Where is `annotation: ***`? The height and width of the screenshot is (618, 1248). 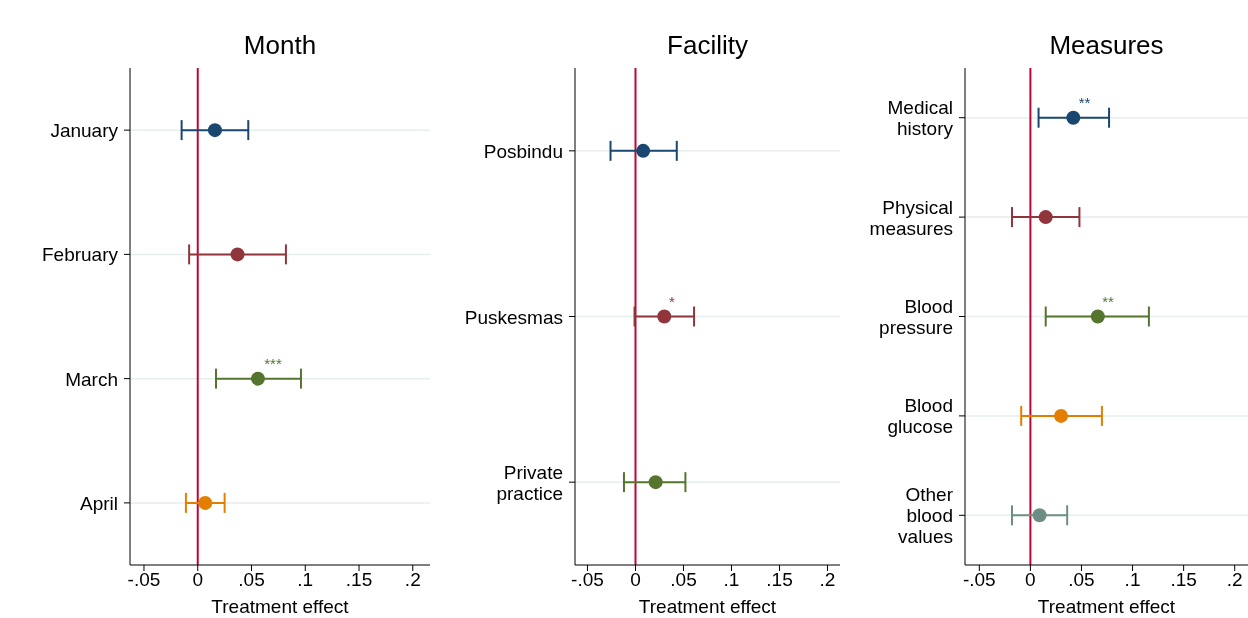
annotation: *** is located at coordinates (273, 363).